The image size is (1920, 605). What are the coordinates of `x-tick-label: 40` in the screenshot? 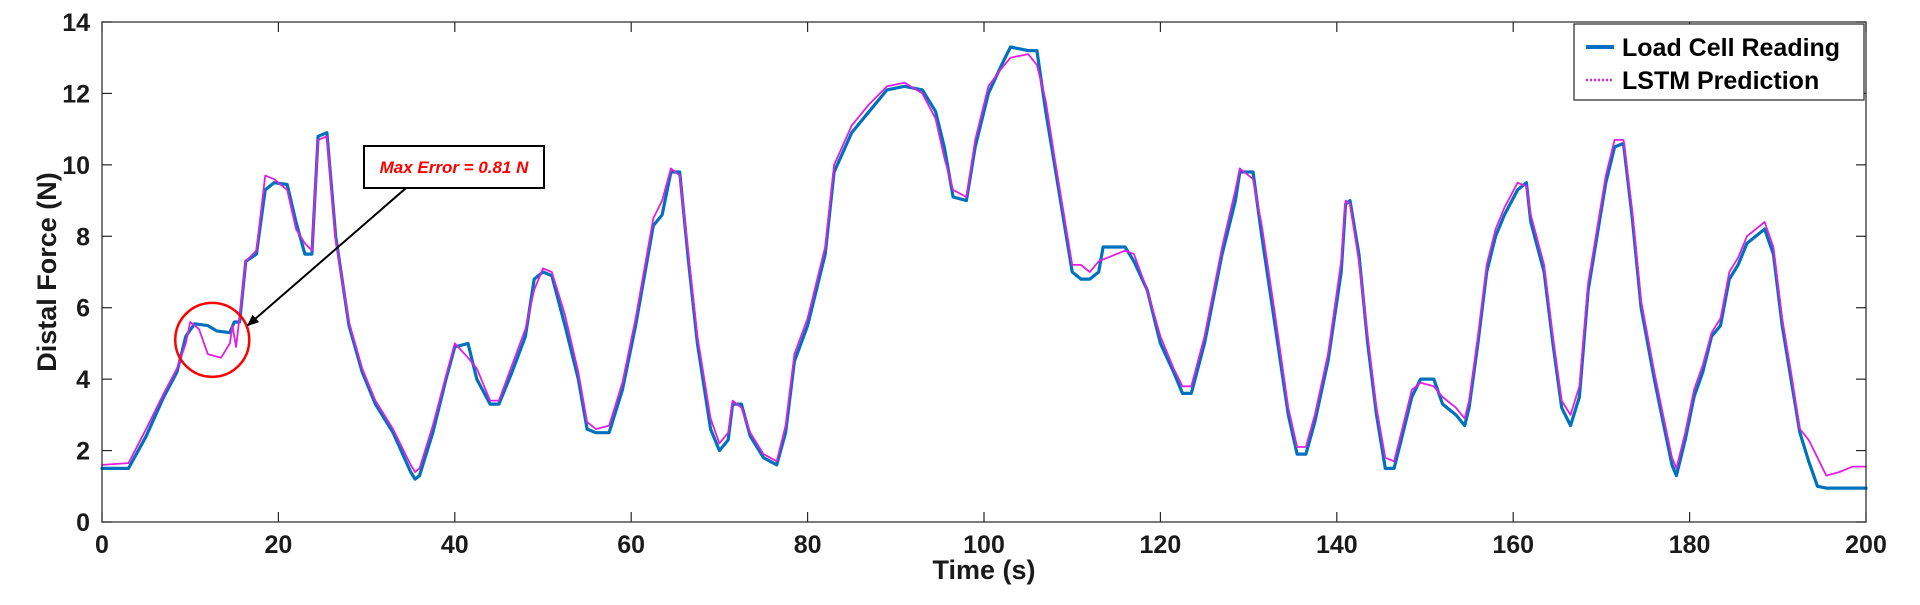 It's located at (455, 545).